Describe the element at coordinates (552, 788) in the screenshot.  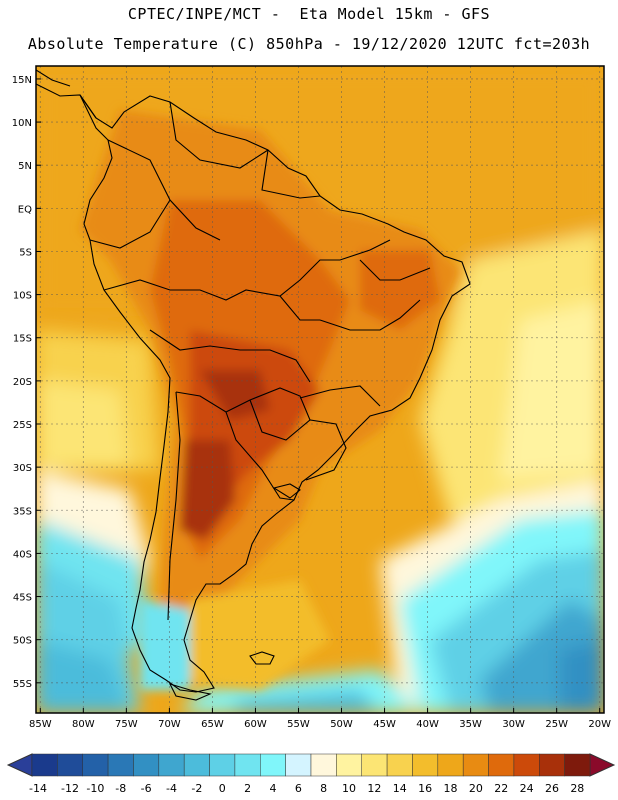
I see `colorbar-label: 26` at that location.